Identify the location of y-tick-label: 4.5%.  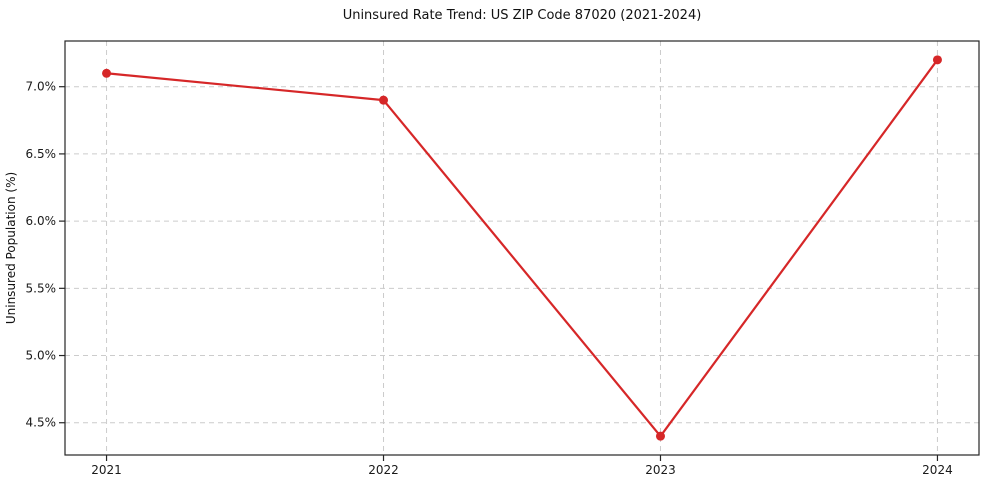
(41, 423).